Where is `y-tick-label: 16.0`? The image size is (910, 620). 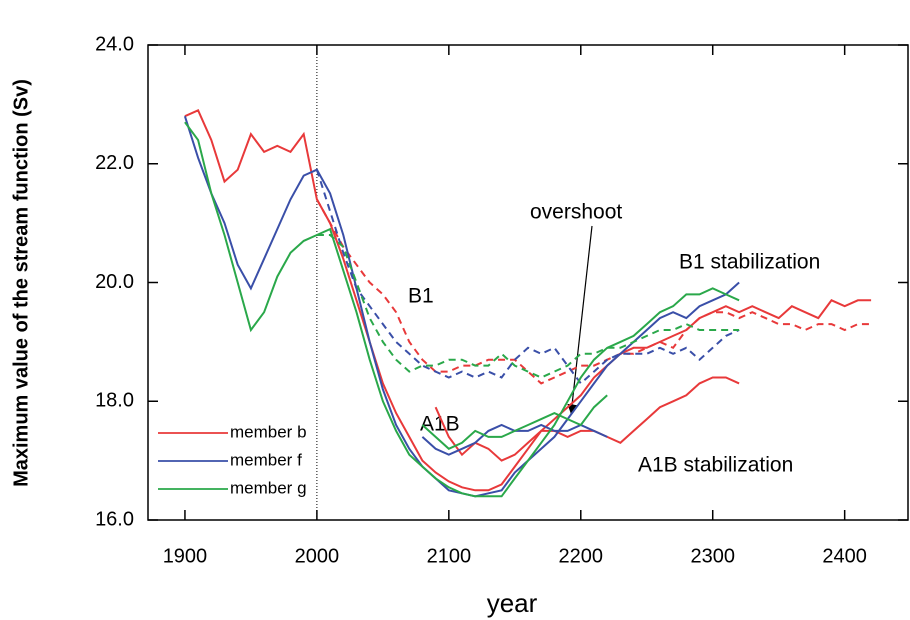
y-tick-label: 16.0 is located at coordinates (114, 519).